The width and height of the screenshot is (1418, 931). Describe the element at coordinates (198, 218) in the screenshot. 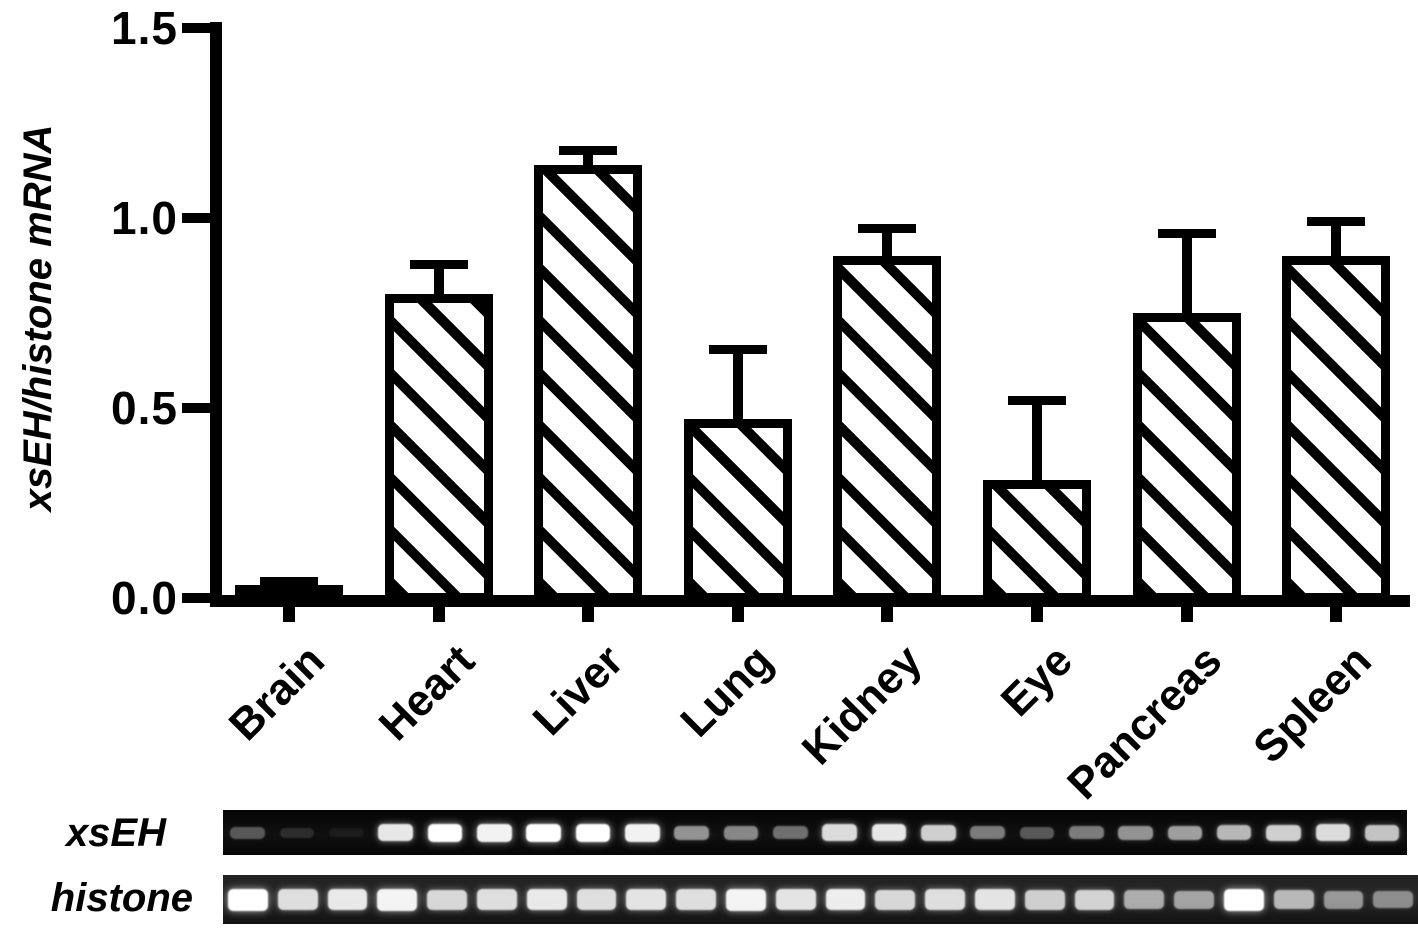

I see `y-tick-1.0` at that location.